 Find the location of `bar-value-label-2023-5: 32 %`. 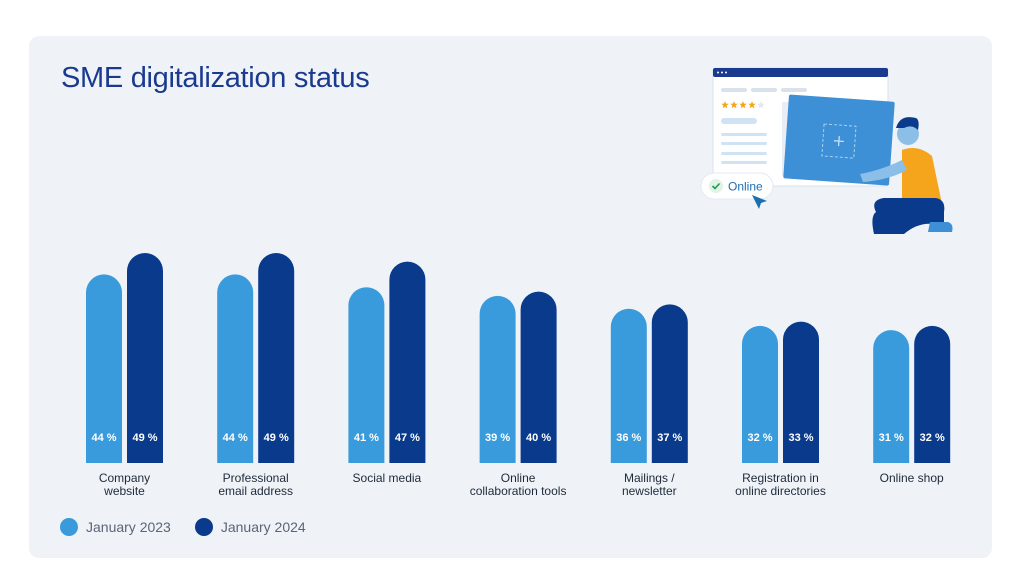

bar-value-label-2023-5: 32 % is located at coordinates (759, 438).